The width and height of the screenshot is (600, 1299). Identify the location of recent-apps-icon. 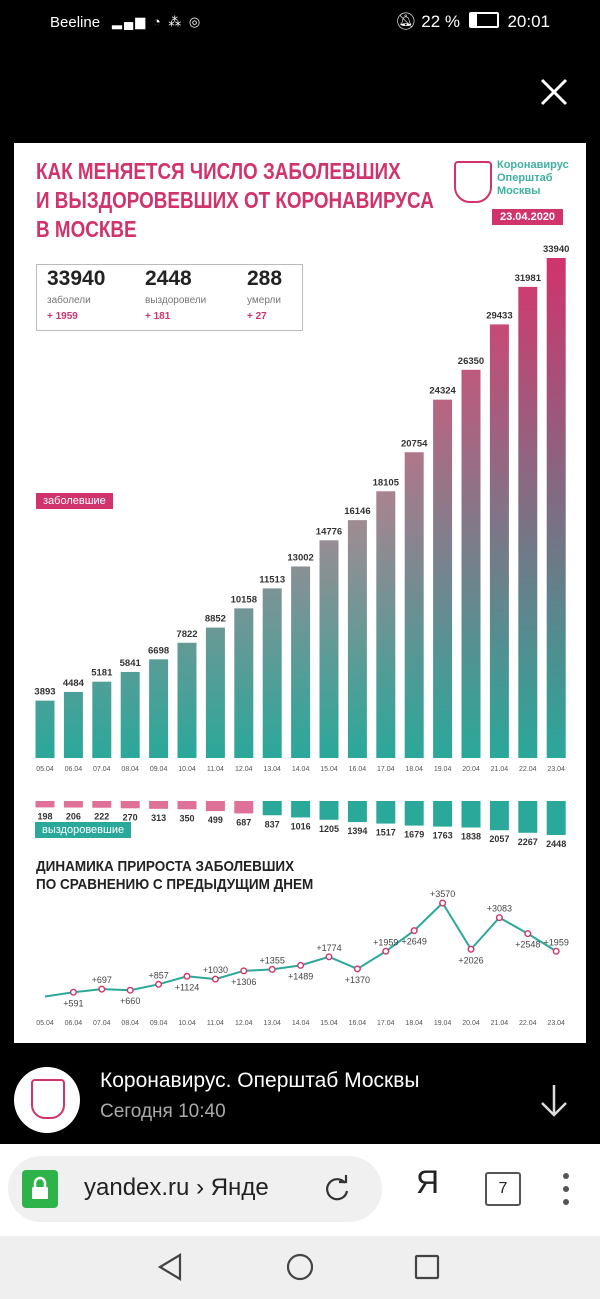
(427, 1267).